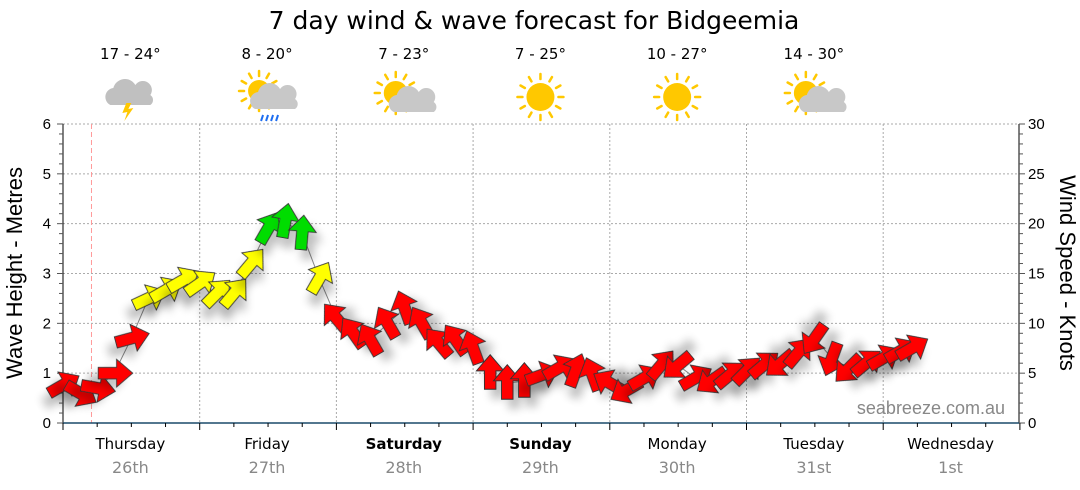 This screenshot has width=1080, height=490. Describe the element at coordinates (540, 467) in the screenshot. I see `date-label: 29th` at that location.